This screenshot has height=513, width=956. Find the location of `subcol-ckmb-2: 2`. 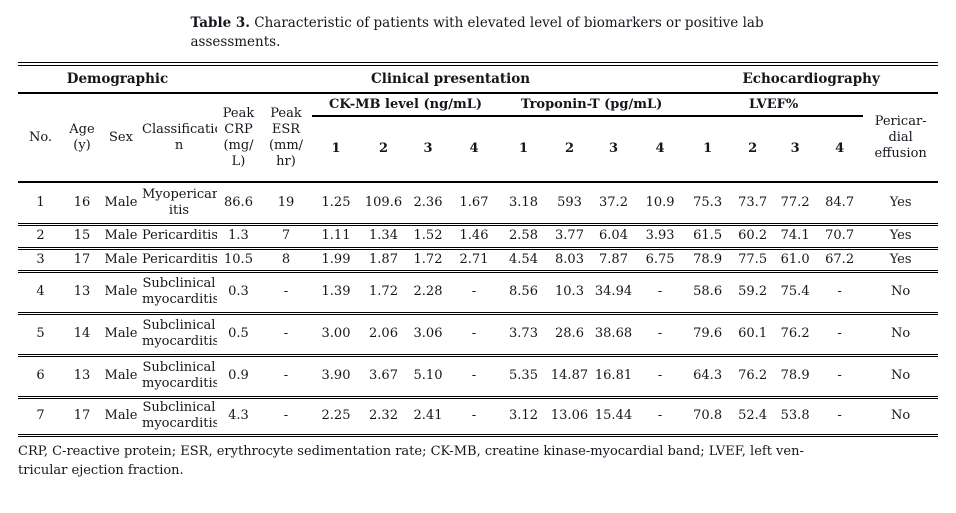

subcol-ckmb-2: 2 is located at coordinates (383, 149).